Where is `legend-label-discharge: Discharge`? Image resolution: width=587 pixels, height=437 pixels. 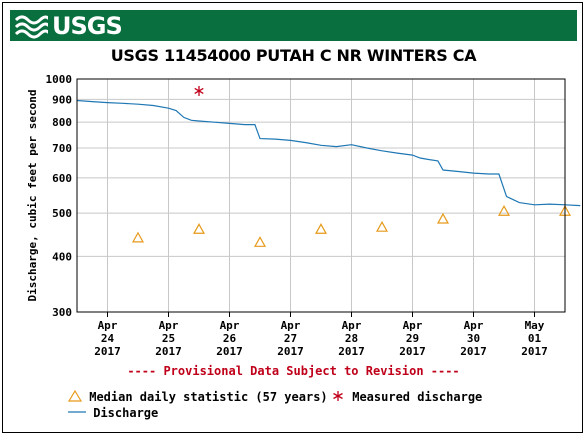 legend-label-discharge: Discharge is located at coordinates (126, 413).